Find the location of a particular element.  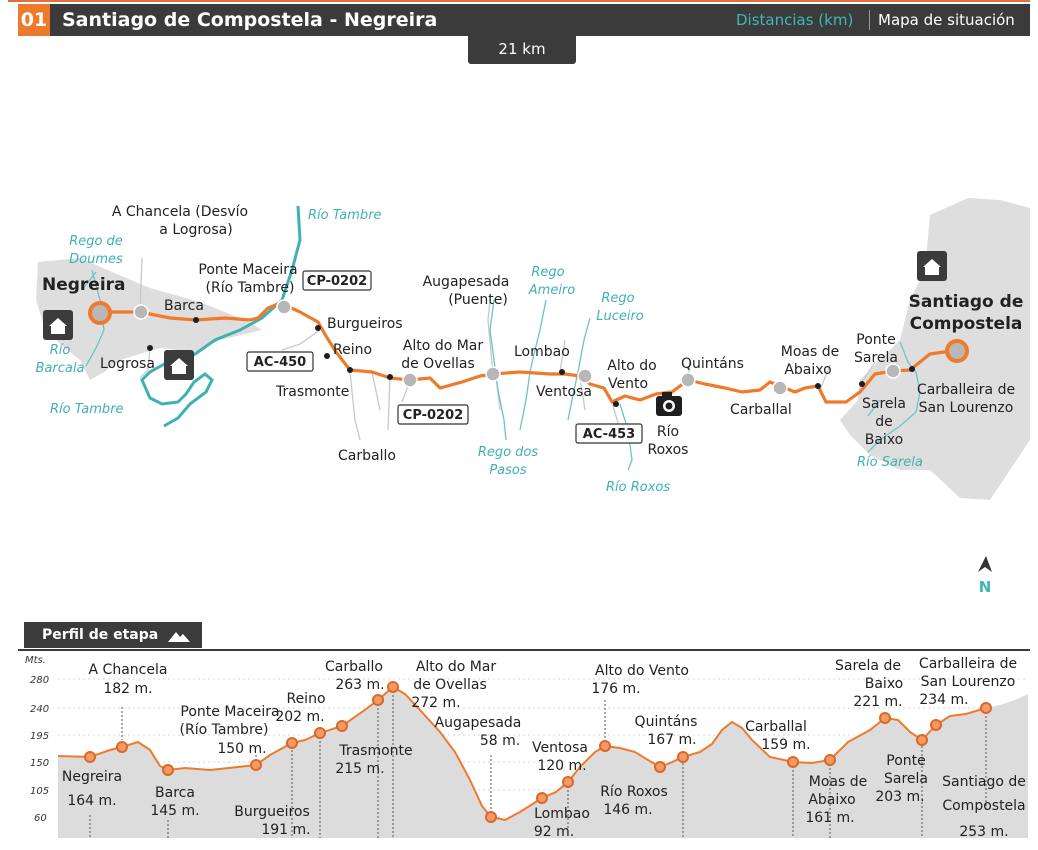

place-quintans: Quintáns is located at coordinates (712, 364).